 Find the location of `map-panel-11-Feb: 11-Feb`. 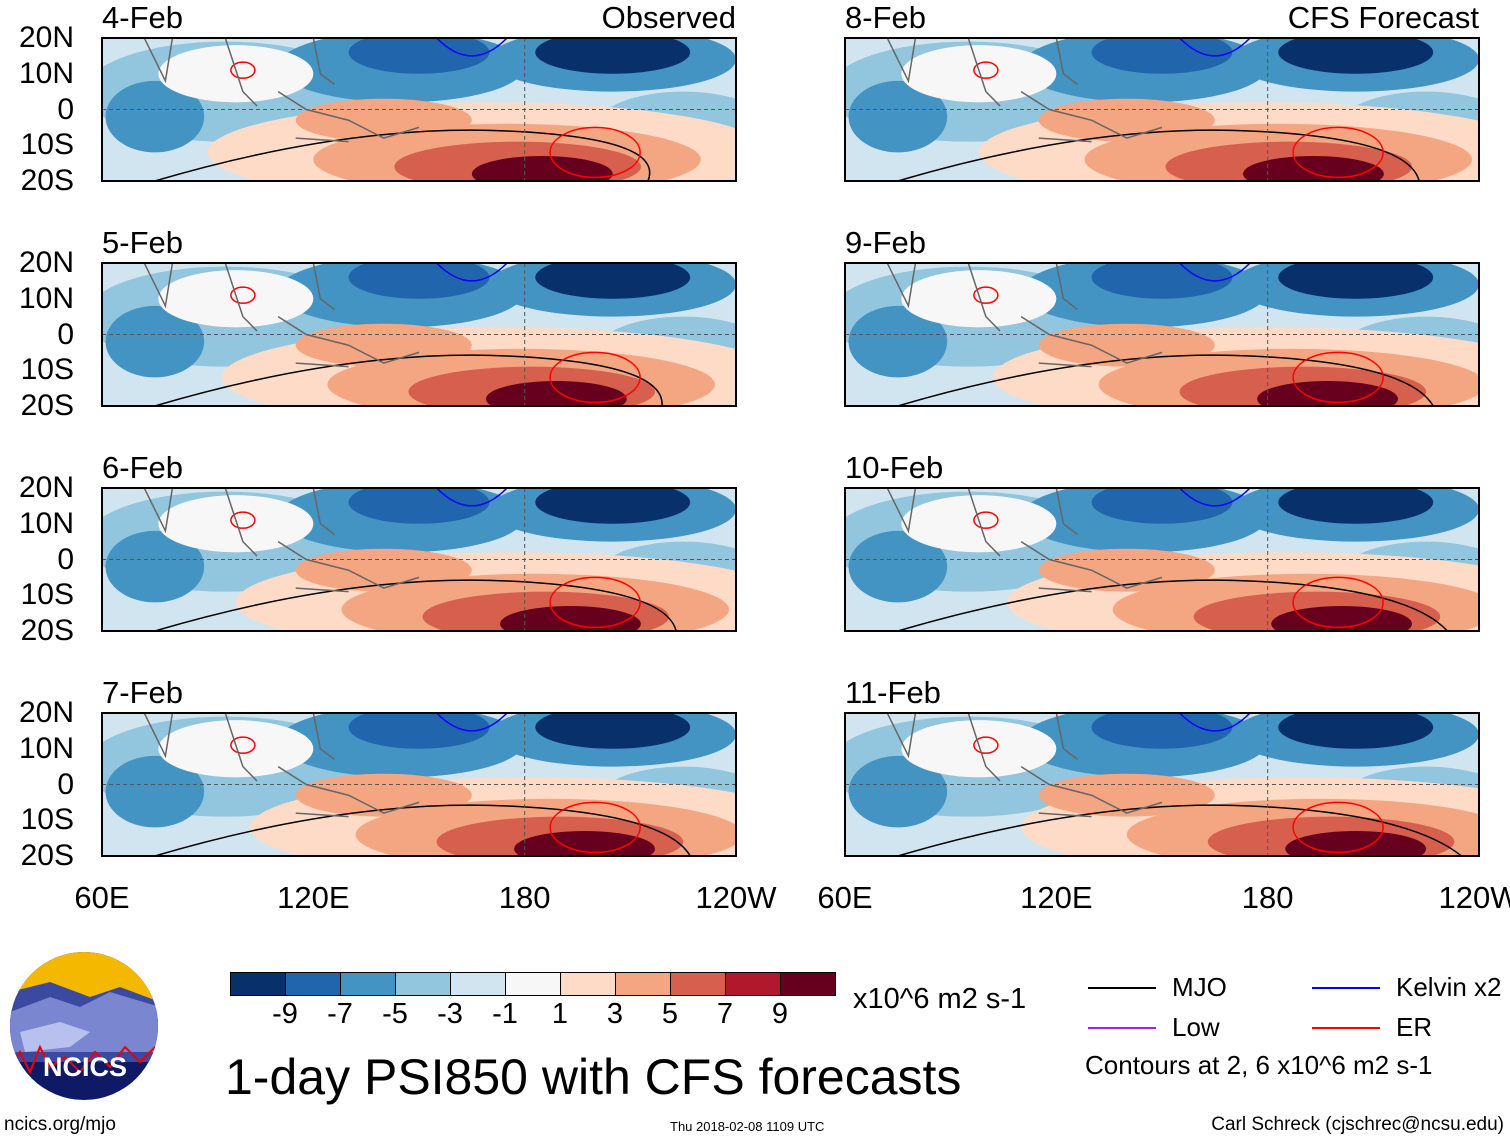

map-panel-11-Feb: 11-Feb is located at coordinates (1162, 767).